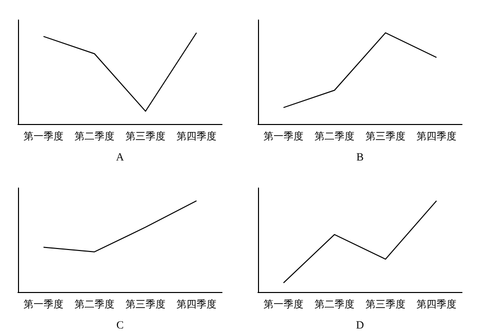 The width and height of the screenshot is (481, 336). Describe the element at coordinates (120, 158) in the screenshot. I see `x-axis-title: A` at that location.